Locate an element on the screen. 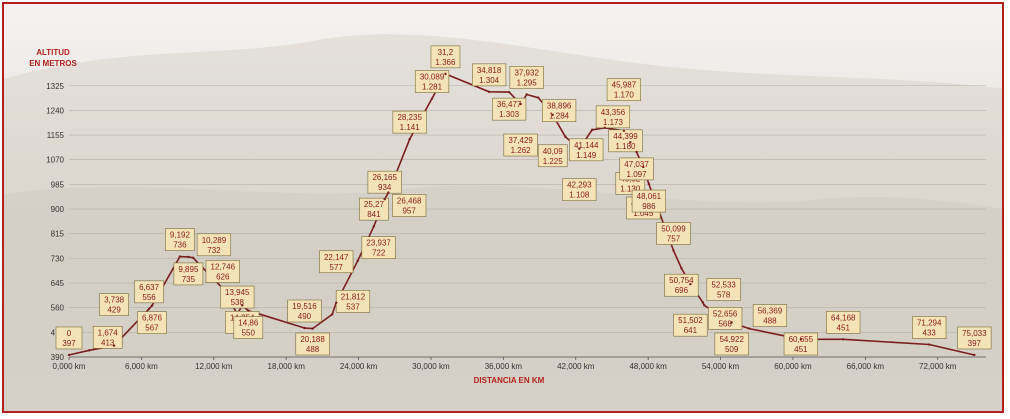  callout-altitude-label: 696 is located at coordinates (682, 290).